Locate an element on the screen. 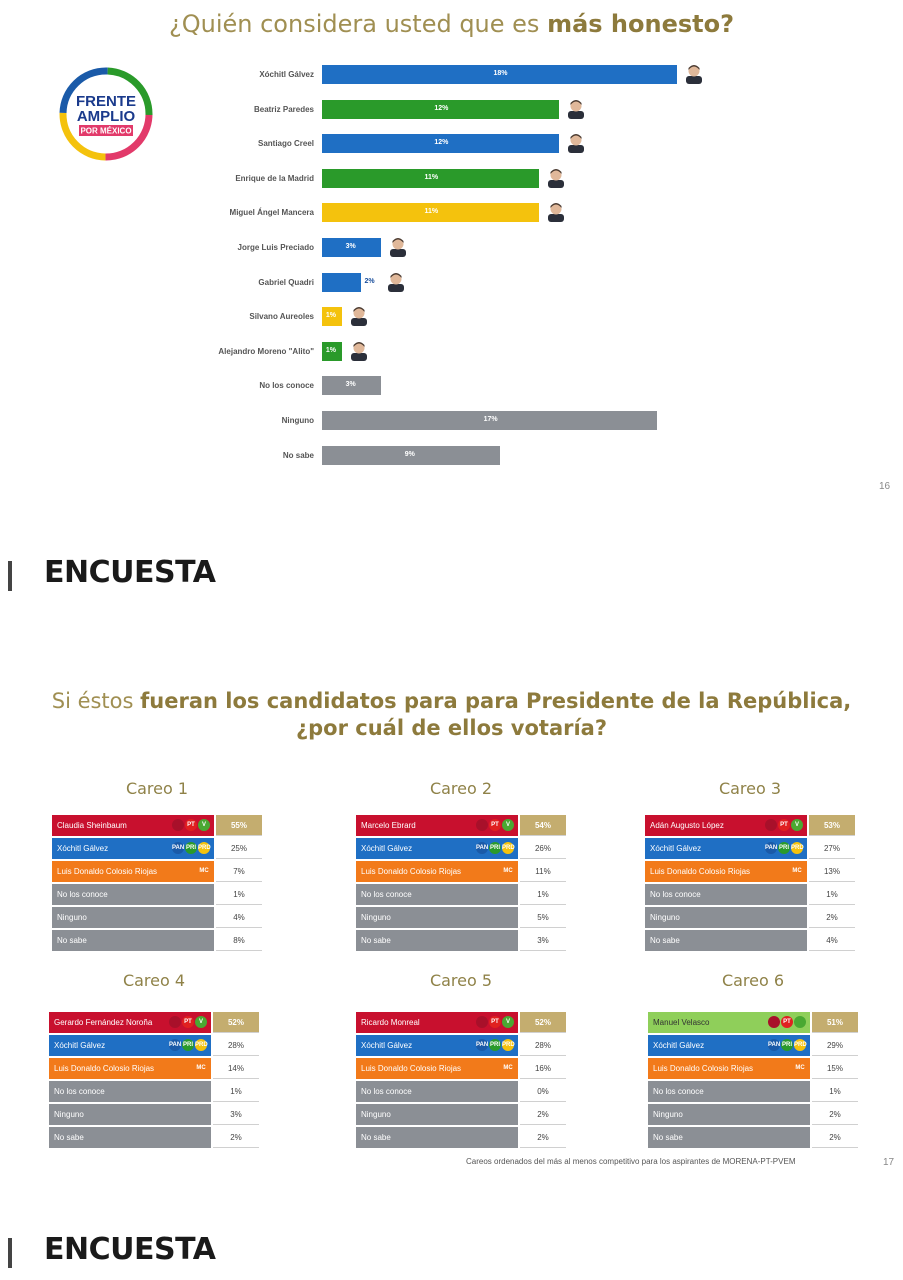  careo-row: Marcelo Ebrard PT V 54% is located at coordinates (461, 825).